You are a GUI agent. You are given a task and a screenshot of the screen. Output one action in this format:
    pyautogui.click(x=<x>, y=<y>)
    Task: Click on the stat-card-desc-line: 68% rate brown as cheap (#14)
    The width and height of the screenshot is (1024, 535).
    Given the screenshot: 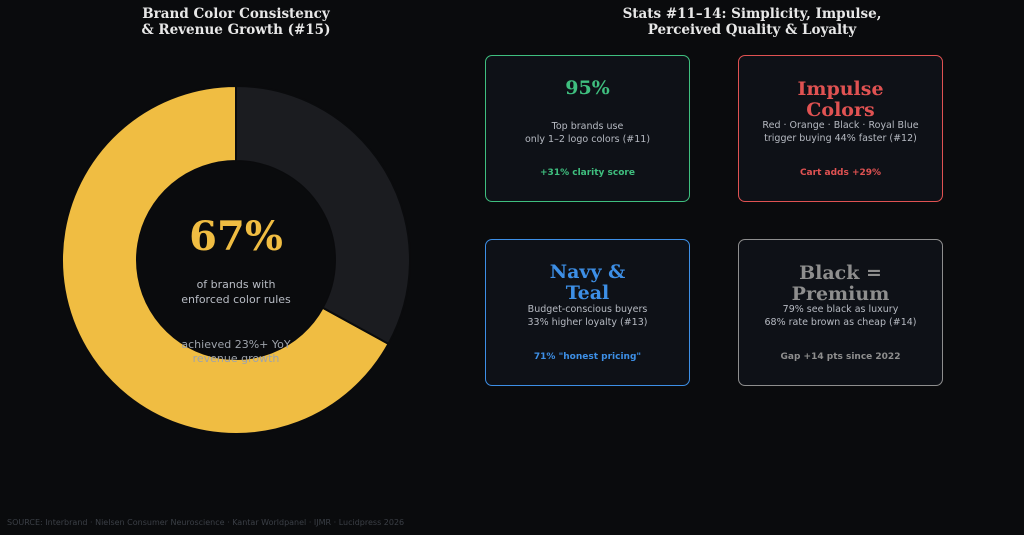 What is the action you would take?
    pyautogui.click(x=840, y=322)
    